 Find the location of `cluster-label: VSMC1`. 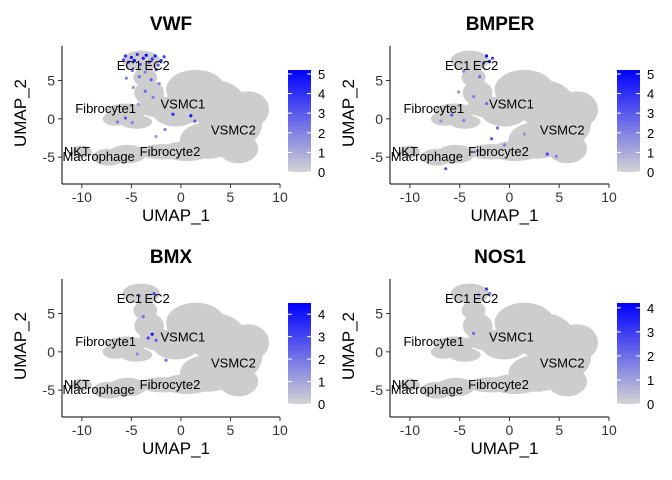

cluster-label: VSMC1 is located at coordinates (511, 103).